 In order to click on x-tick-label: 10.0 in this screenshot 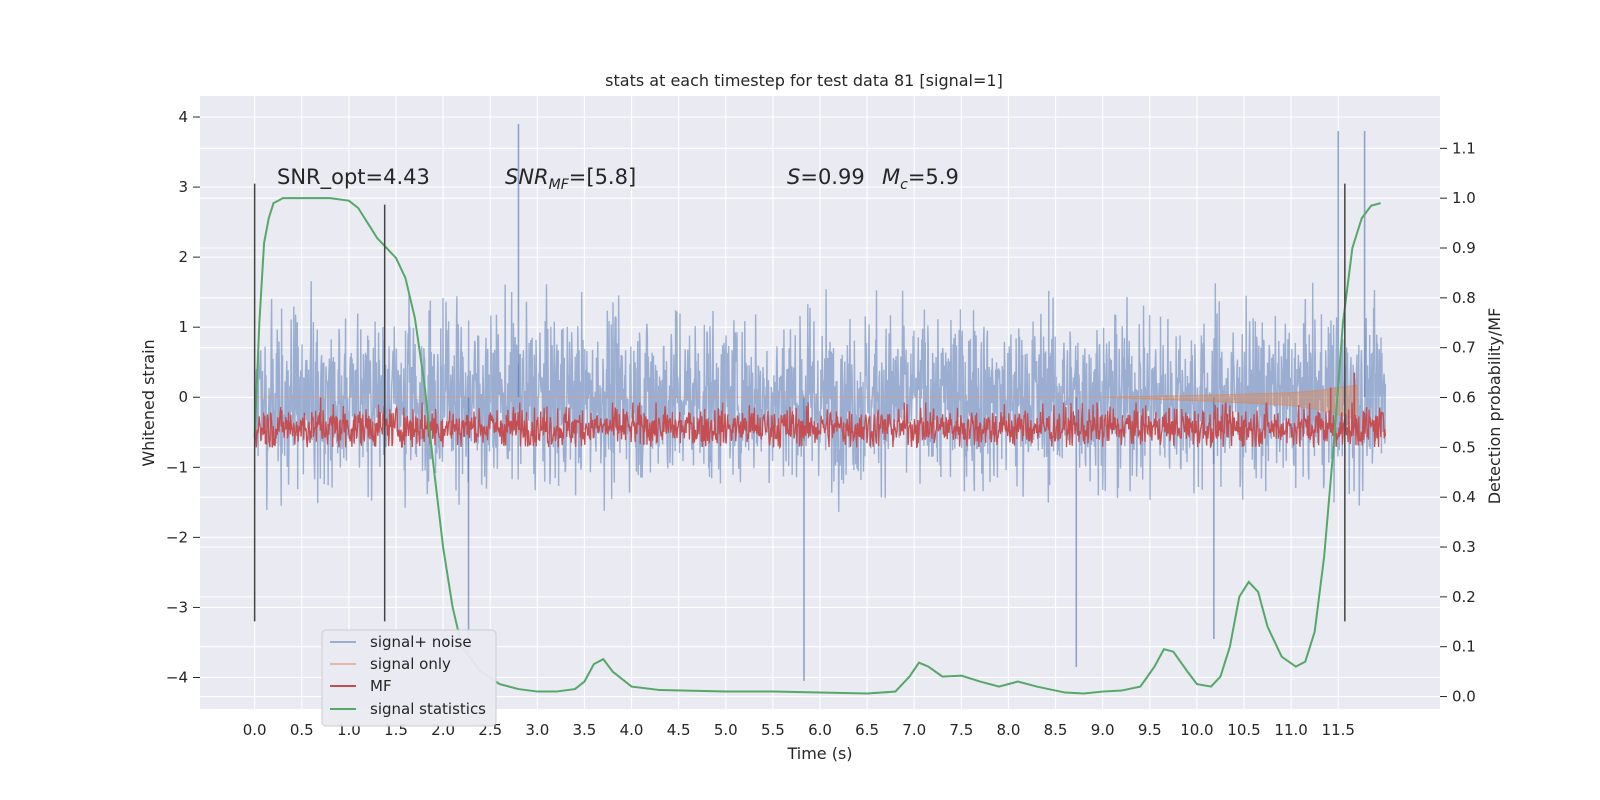, I will do `click(1196, 730)`.